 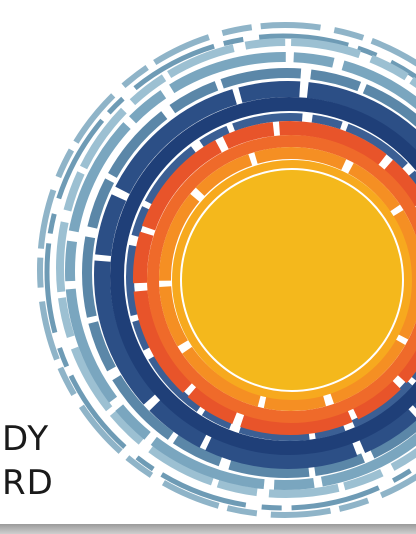 I want to click on logo-text: DY, so click(x=26, y=439).